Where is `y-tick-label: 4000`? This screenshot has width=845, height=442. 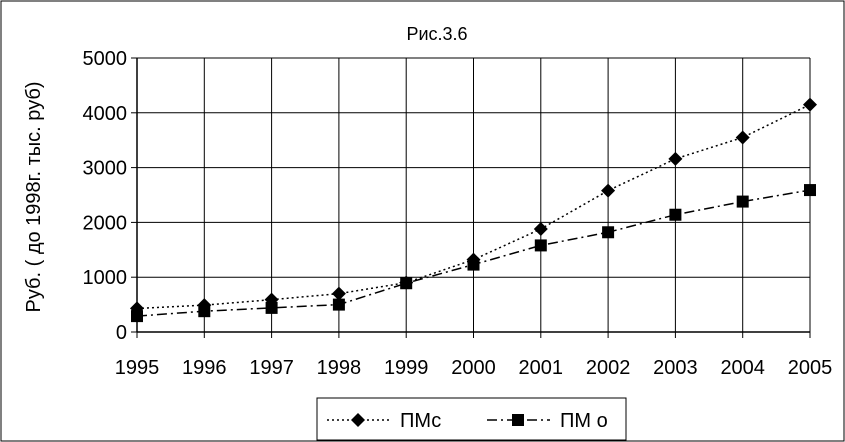 y-tick-label: 4000 is located at coordinates (105, 114).